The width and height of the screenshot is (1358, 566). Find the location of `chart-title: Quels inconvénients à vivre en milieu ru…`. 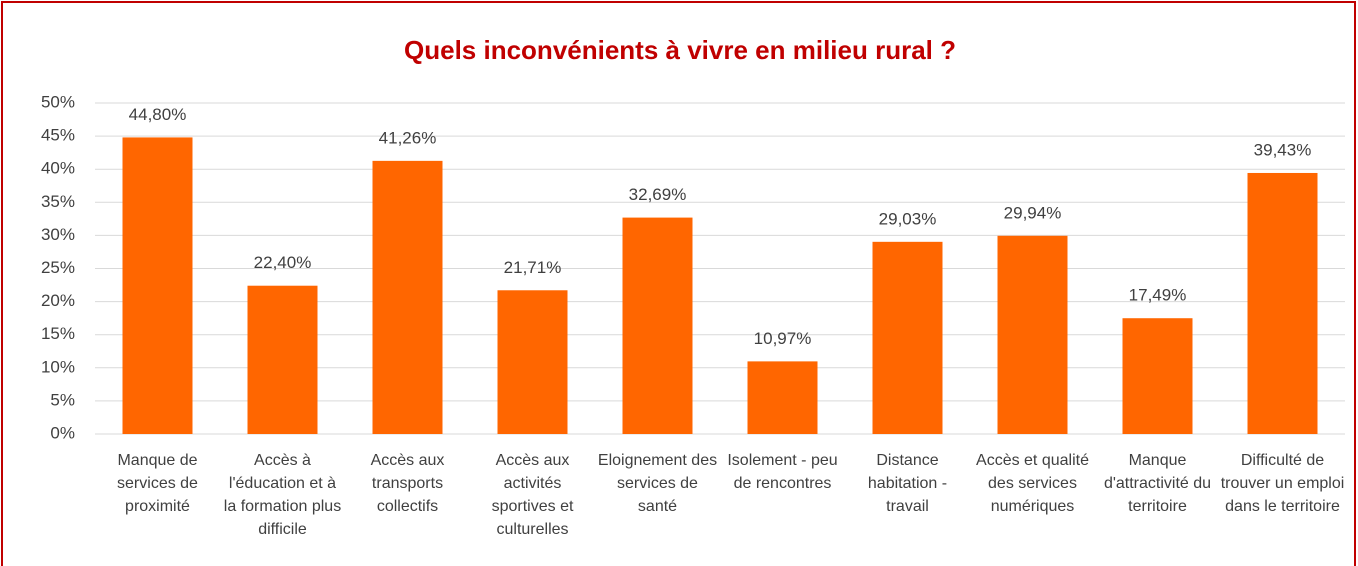

chart-title: Quels inconvénients à vivre en milieu ru… is located at coordinates (680, 50).